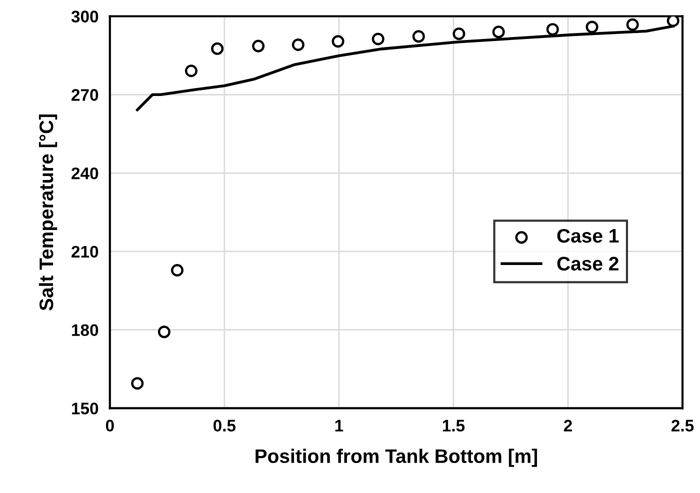  What do you see at coordinates (682, 426) in the screenshot?
I see `x-tick-label: 2.5` at bounding box center [682, 426].